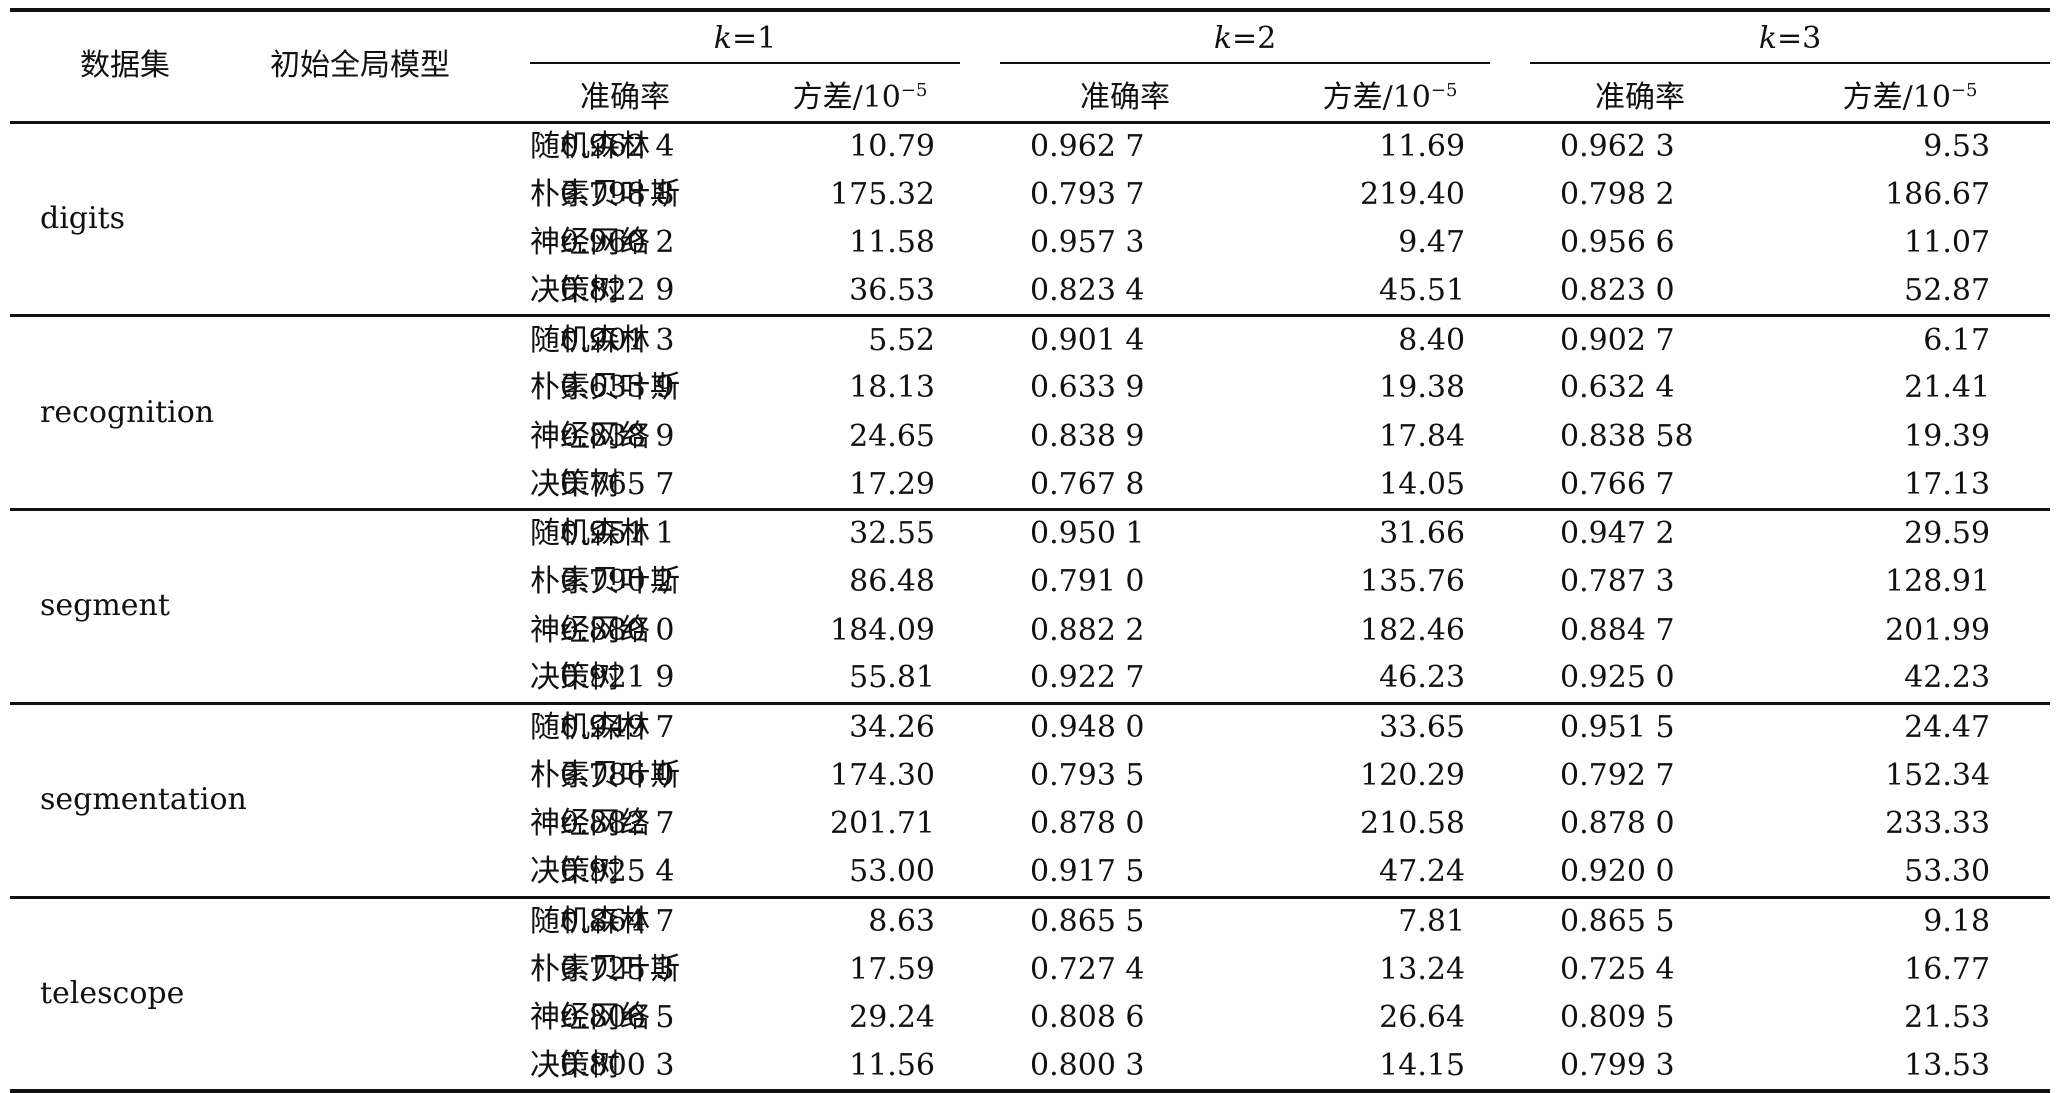 The height and width of the screenshot is (1093, 2059). What do you see at coordinates (1910, 920) in the screenshot?
I see `variance-cell: 9.18` at bounding box center [1910, 920].